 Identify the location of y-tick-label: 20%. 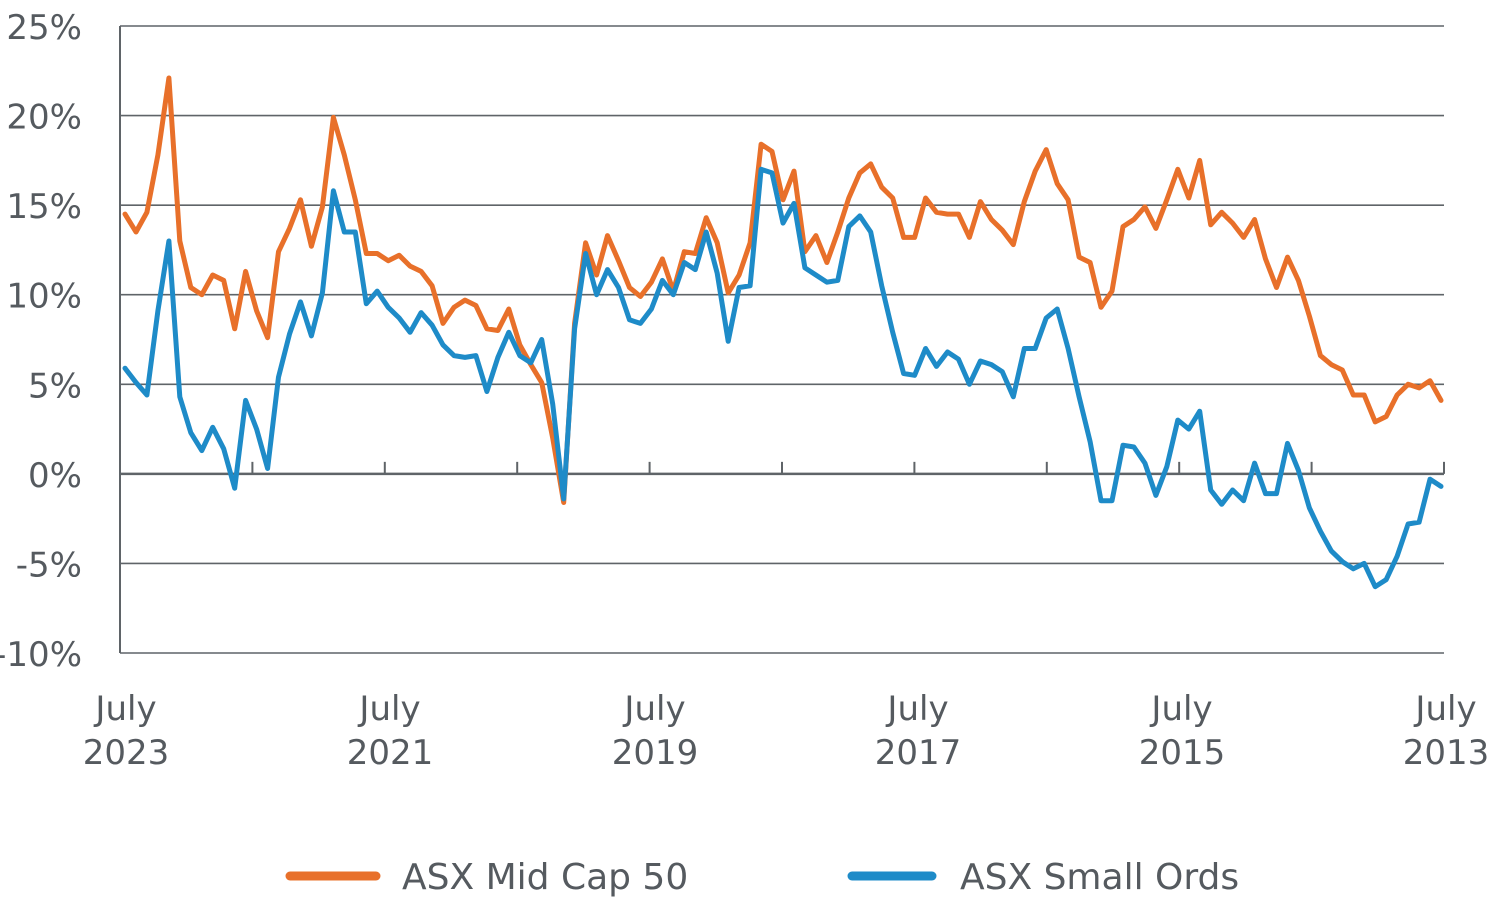
(44, 118).